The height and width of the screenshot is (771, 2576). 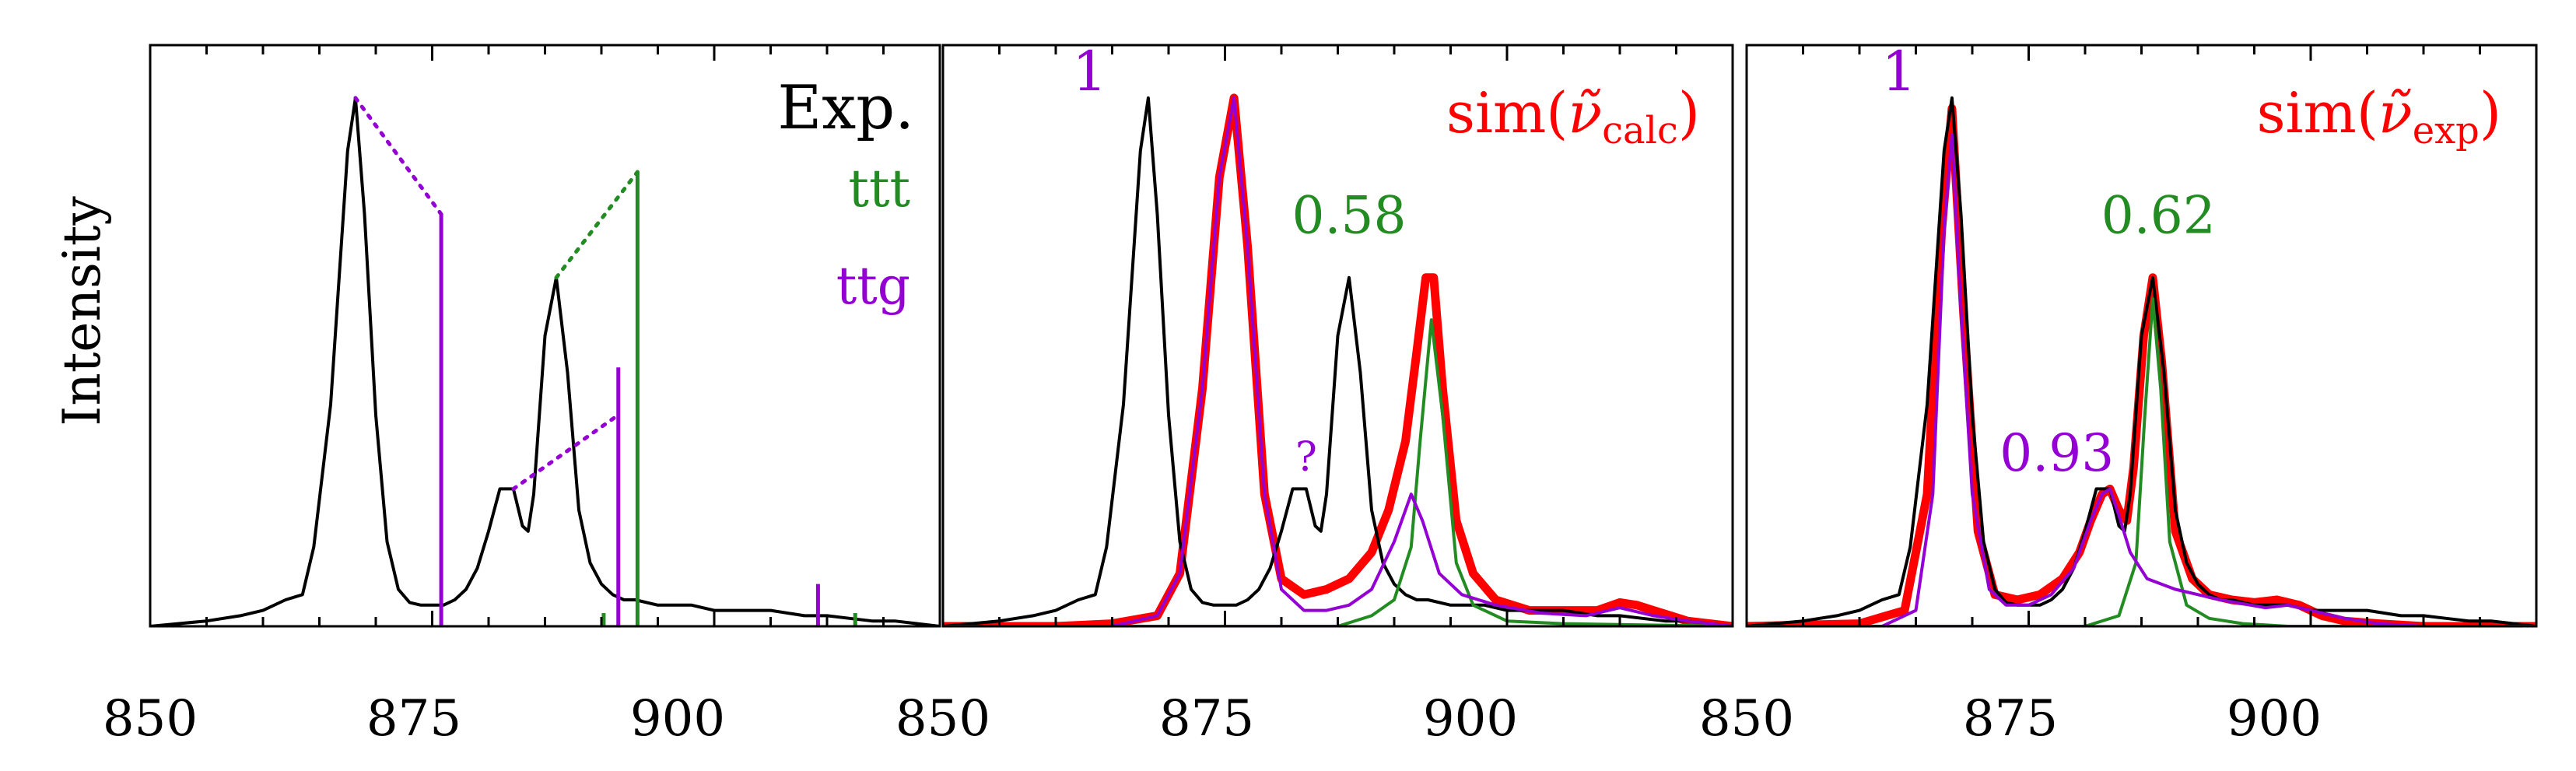 I want to click on panel-right-title-sub: exp, so click(x=2446, y=131).